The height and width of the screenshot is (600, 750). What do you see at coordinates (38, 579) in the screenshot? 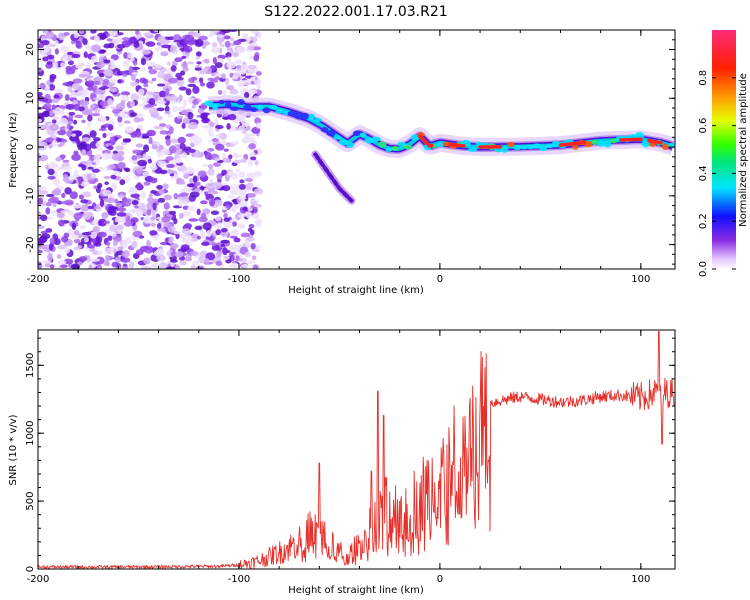
I see `snr-xtick-label: -200` at bounding box center [38, 579].